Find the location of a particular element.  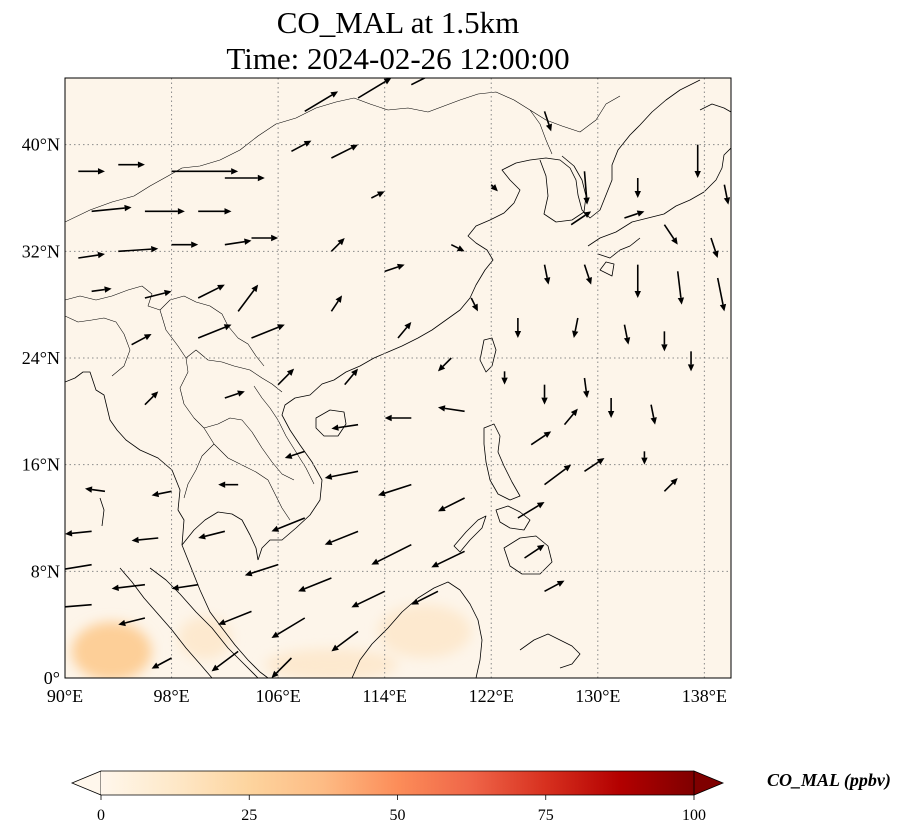

coastline-hokkaido is located at coordinates (715, 108).